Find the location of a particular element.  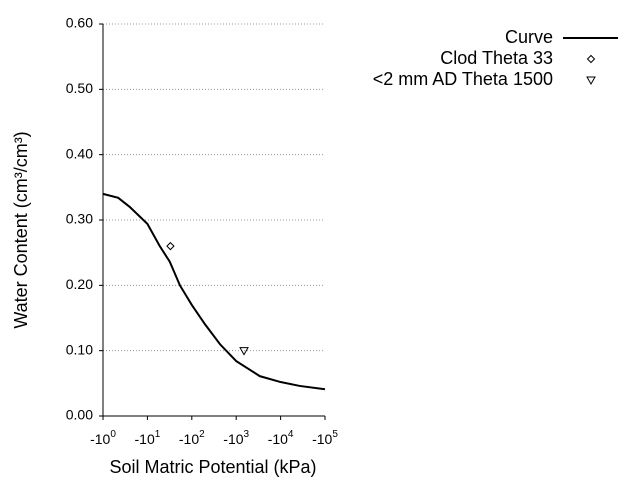

x-tick-exponent: 0 is located at coordinates (113, 434).